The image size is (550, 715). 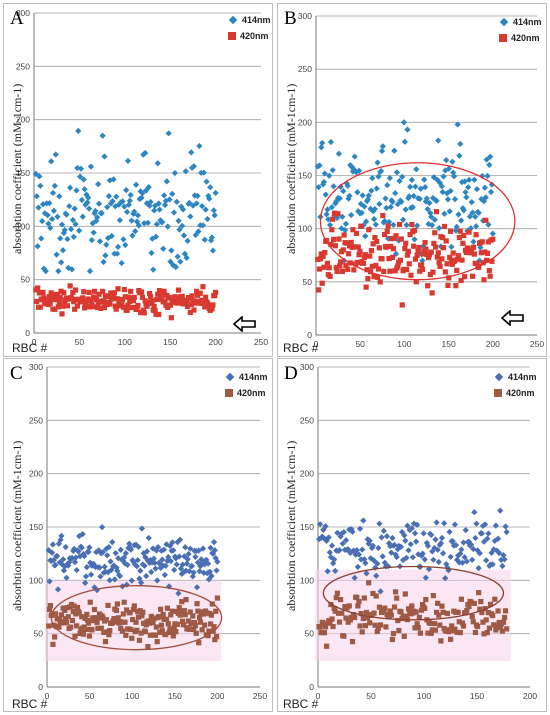 What do you see at coordinates (36, 527) in the screenshot?
I see `y-tick-label: 150` at bounding box center [36, 527].